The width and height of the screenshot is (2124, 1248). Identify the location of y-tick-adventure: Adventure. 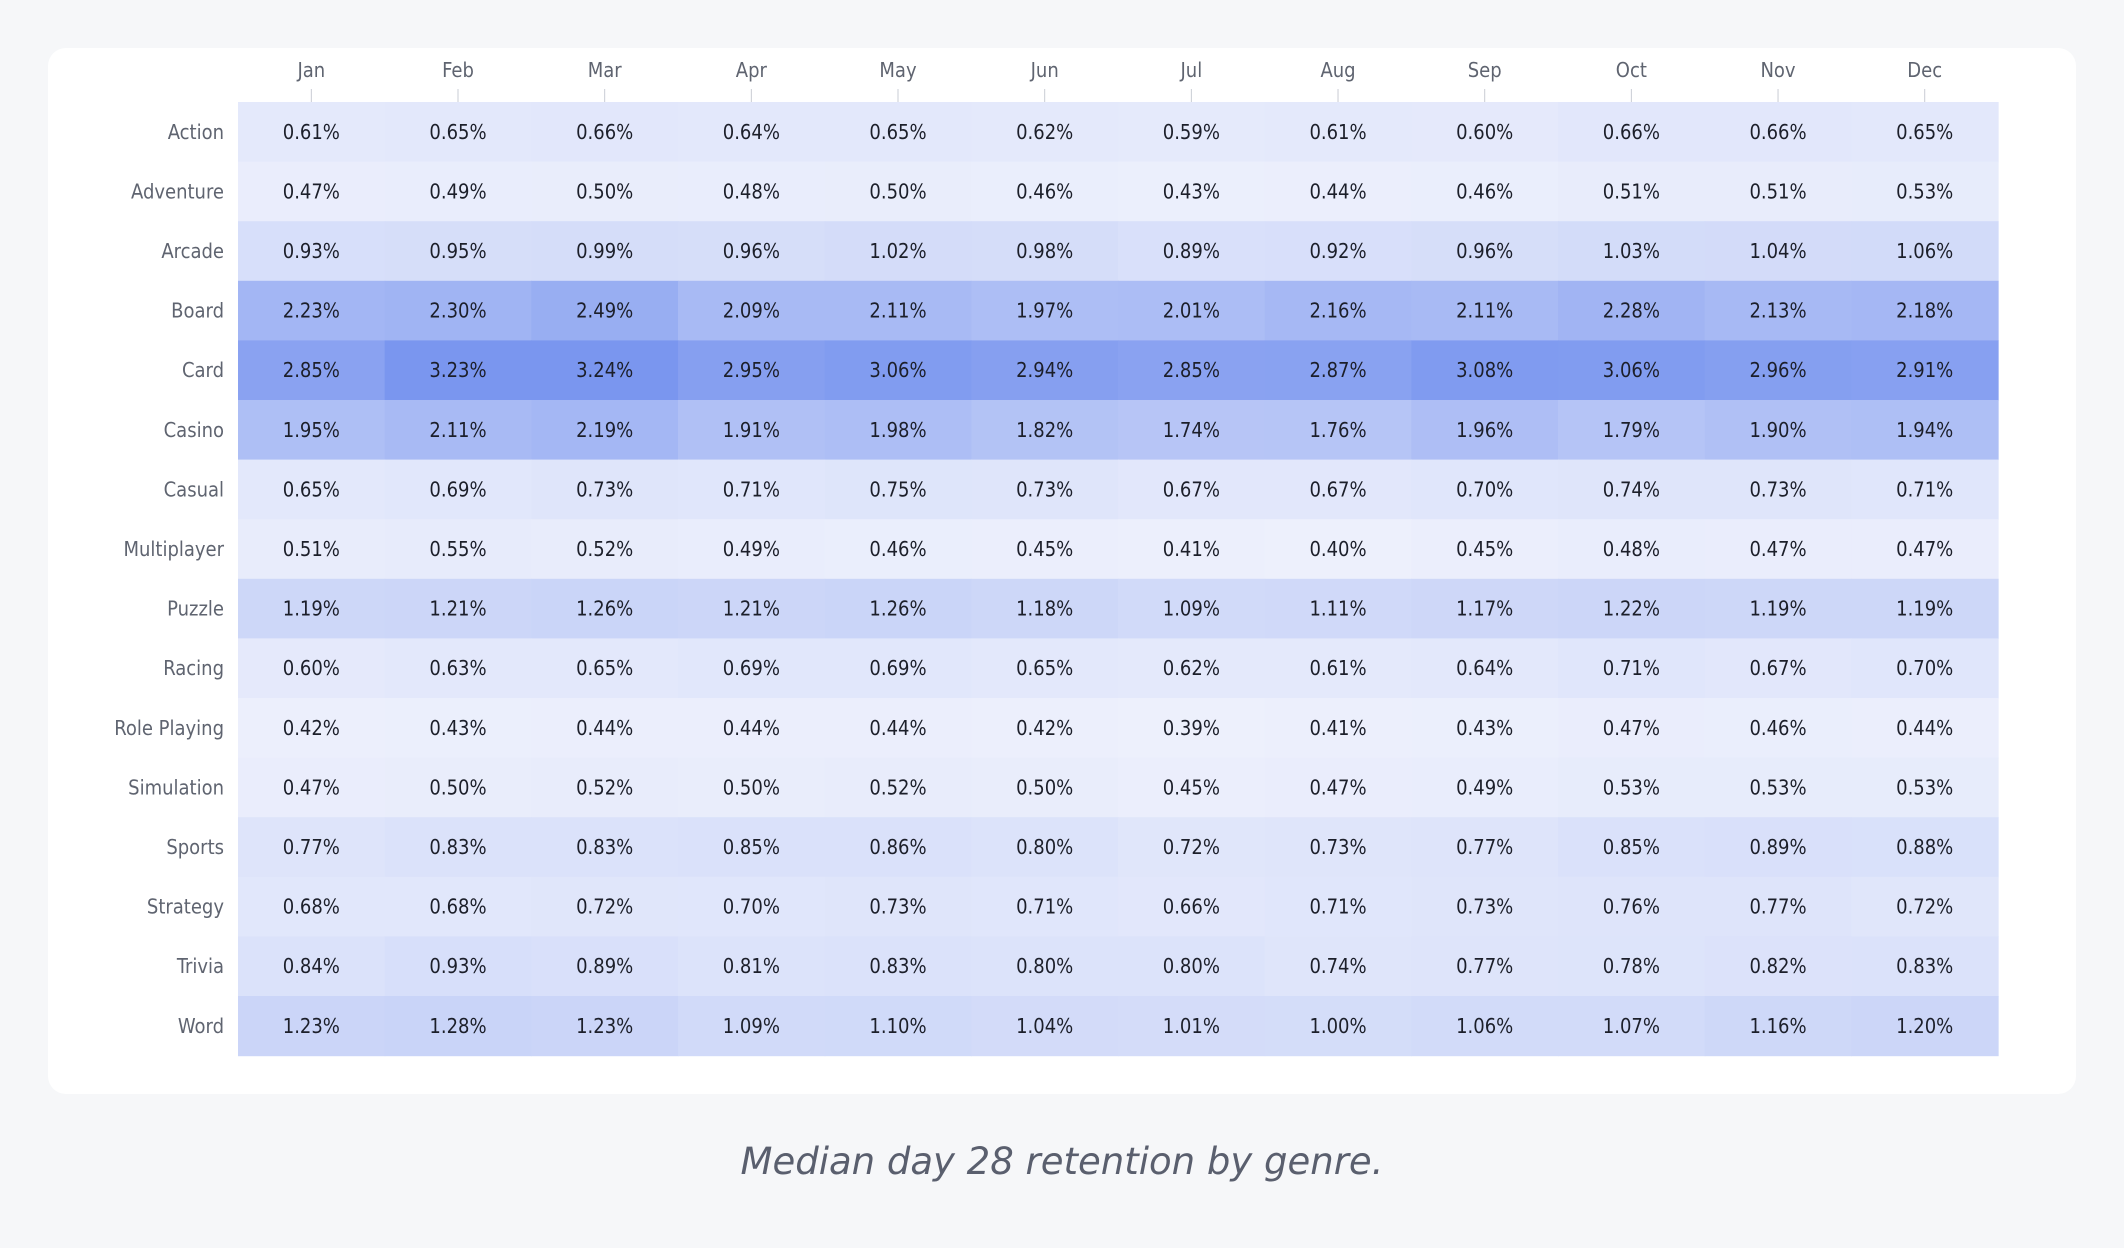
(177, 191).